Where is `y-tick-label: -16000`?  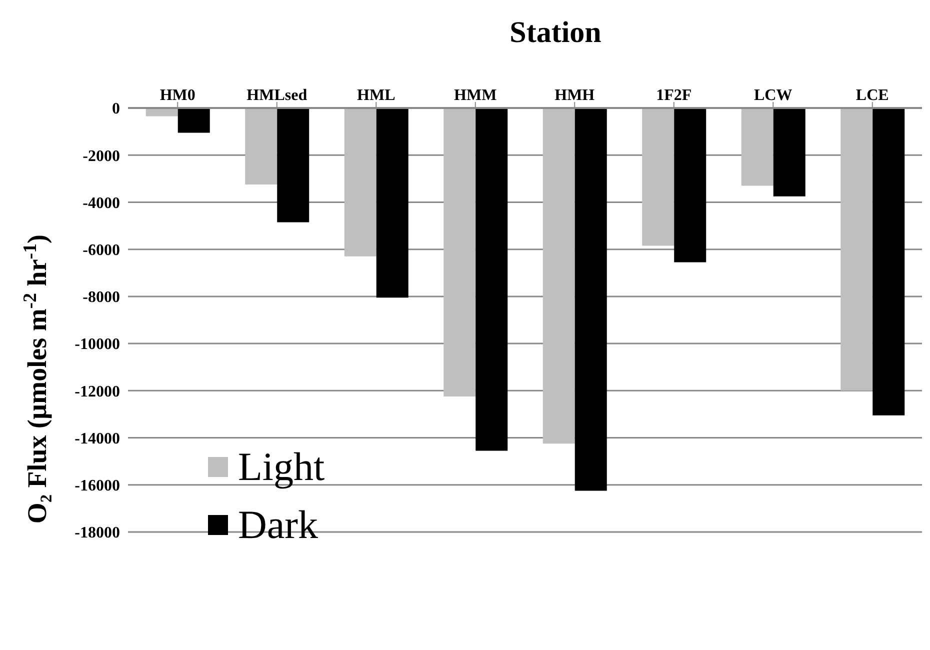
y-tick-label: -16000 is located at coordinates (97, 486).